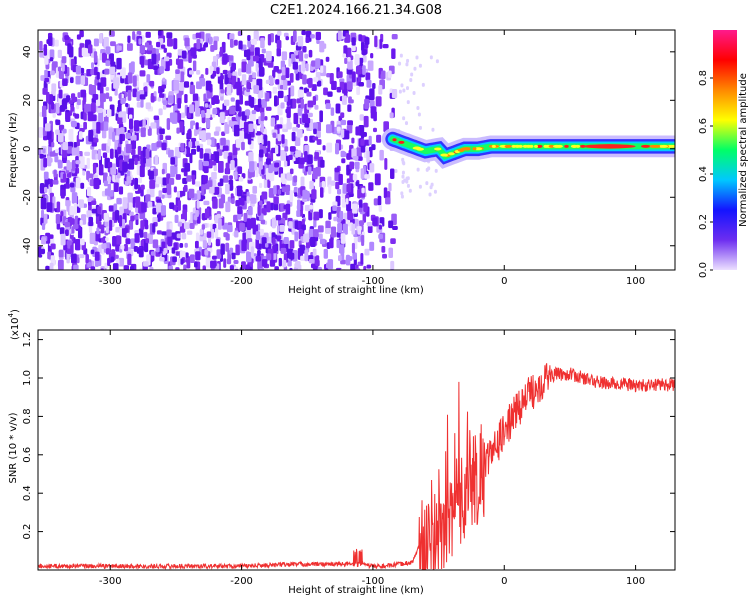 Image resolution: width=750 pixels, height=600 pixels. Describe the element at coordinates (373, 281) in the screenshot. I see `x-tick-label: -100` at that location.